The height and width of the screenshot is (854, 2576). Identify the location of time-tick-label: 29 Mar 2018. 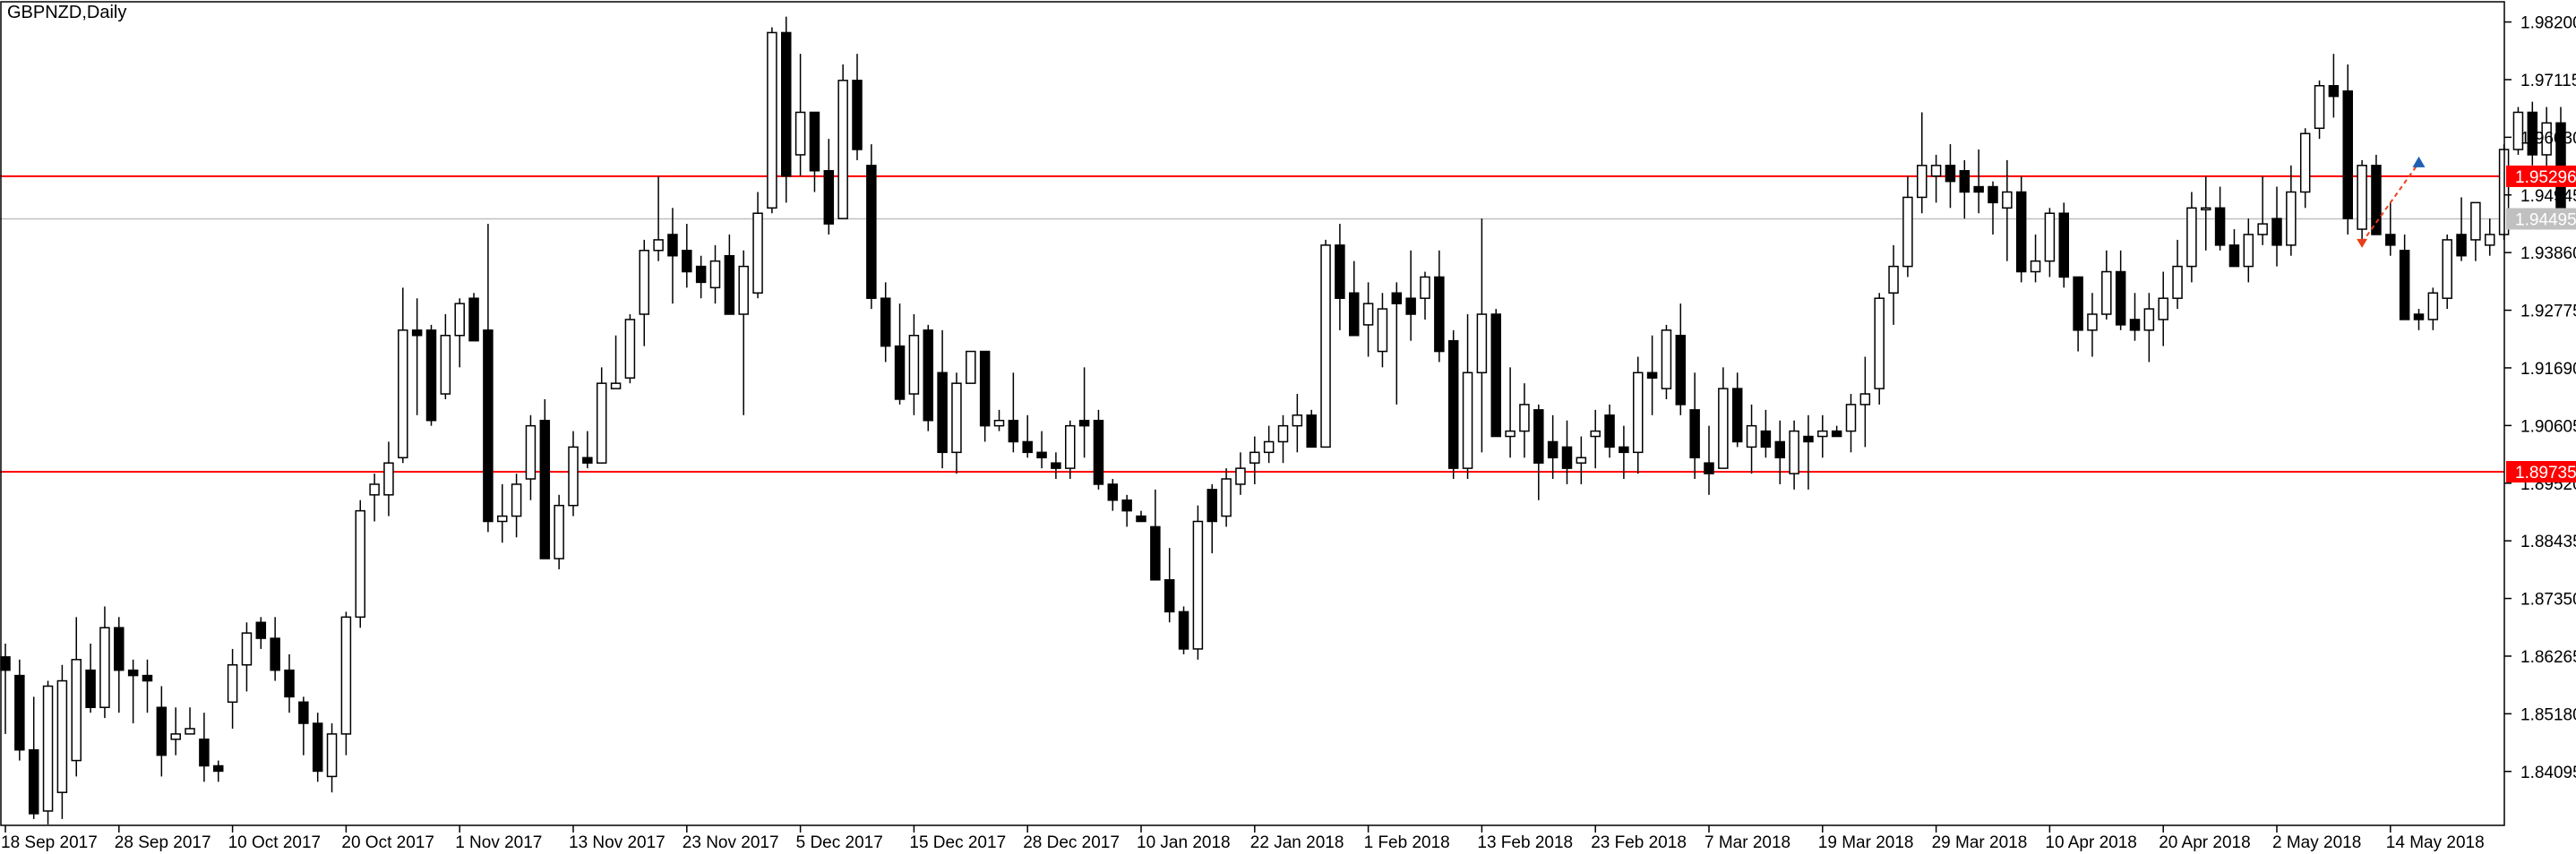
(1980, 842).